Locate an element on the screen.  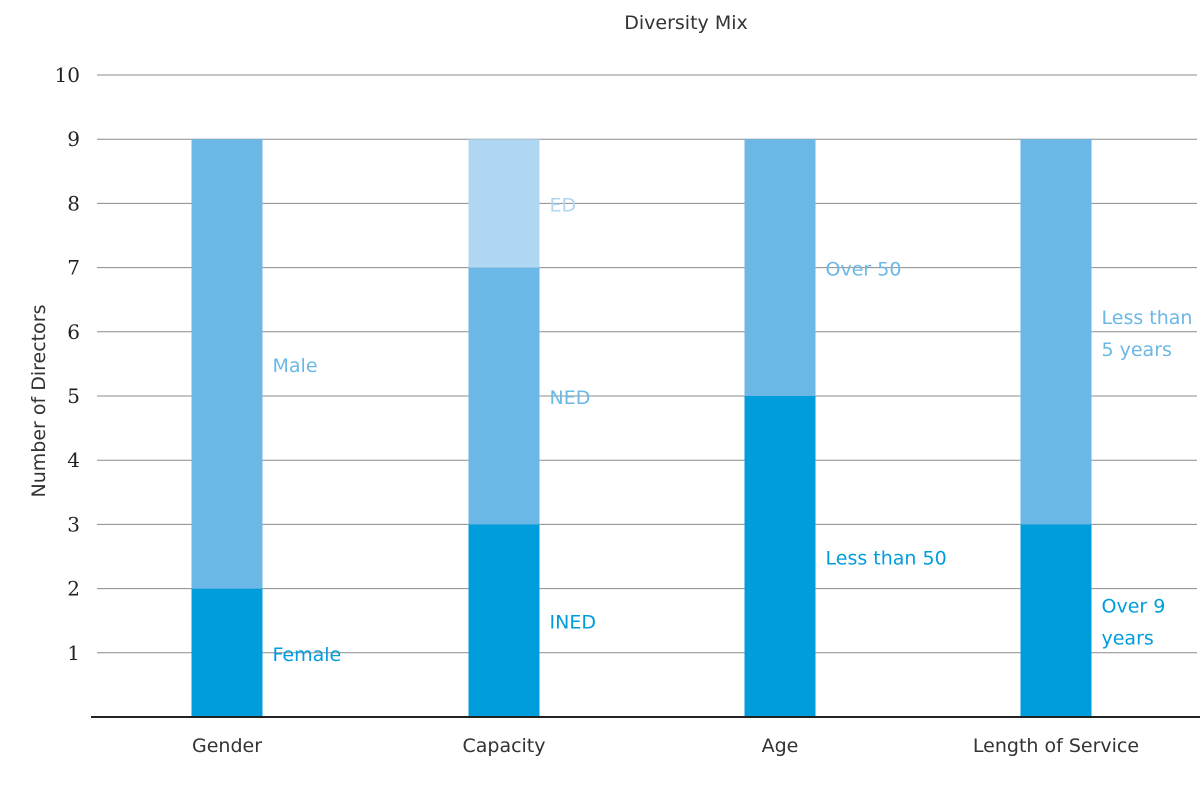
segment-label: Less than is located at coordinates (1147, 318).